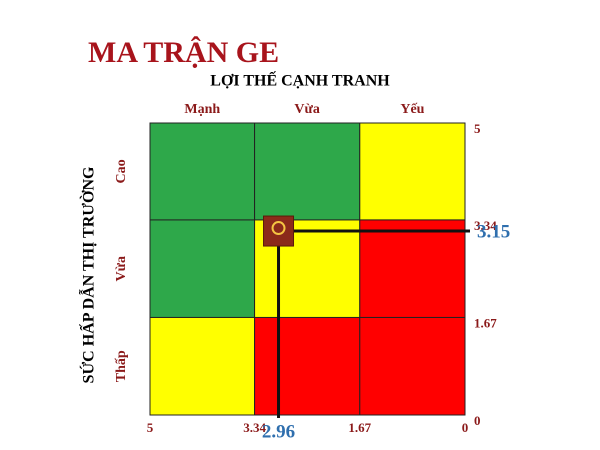 The height and width of the screenshot is (450, 600). What do you see at coordinates (278, 228) in the screenshot?
I see `marker-emblem` at bounding box center [278, 228].